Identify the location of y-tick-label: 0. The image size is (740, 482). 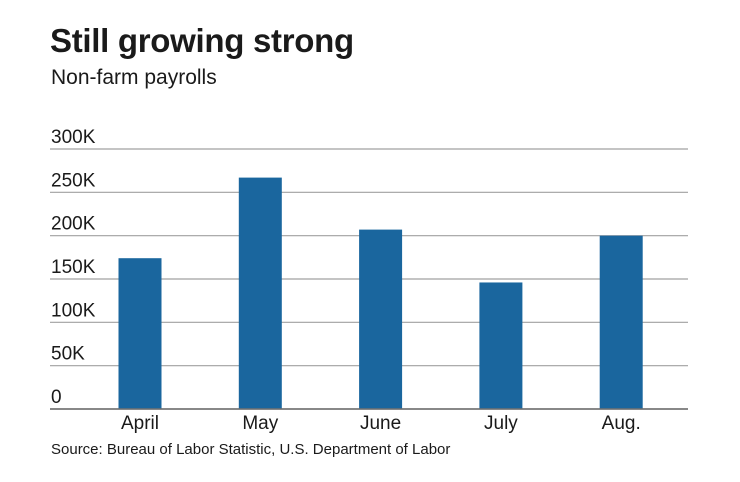
(56, 397).